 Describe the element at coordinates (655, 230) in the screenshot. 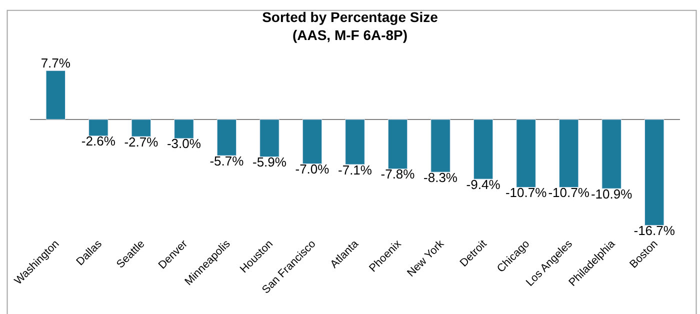

I see `data-label: -16.7%` at that location.